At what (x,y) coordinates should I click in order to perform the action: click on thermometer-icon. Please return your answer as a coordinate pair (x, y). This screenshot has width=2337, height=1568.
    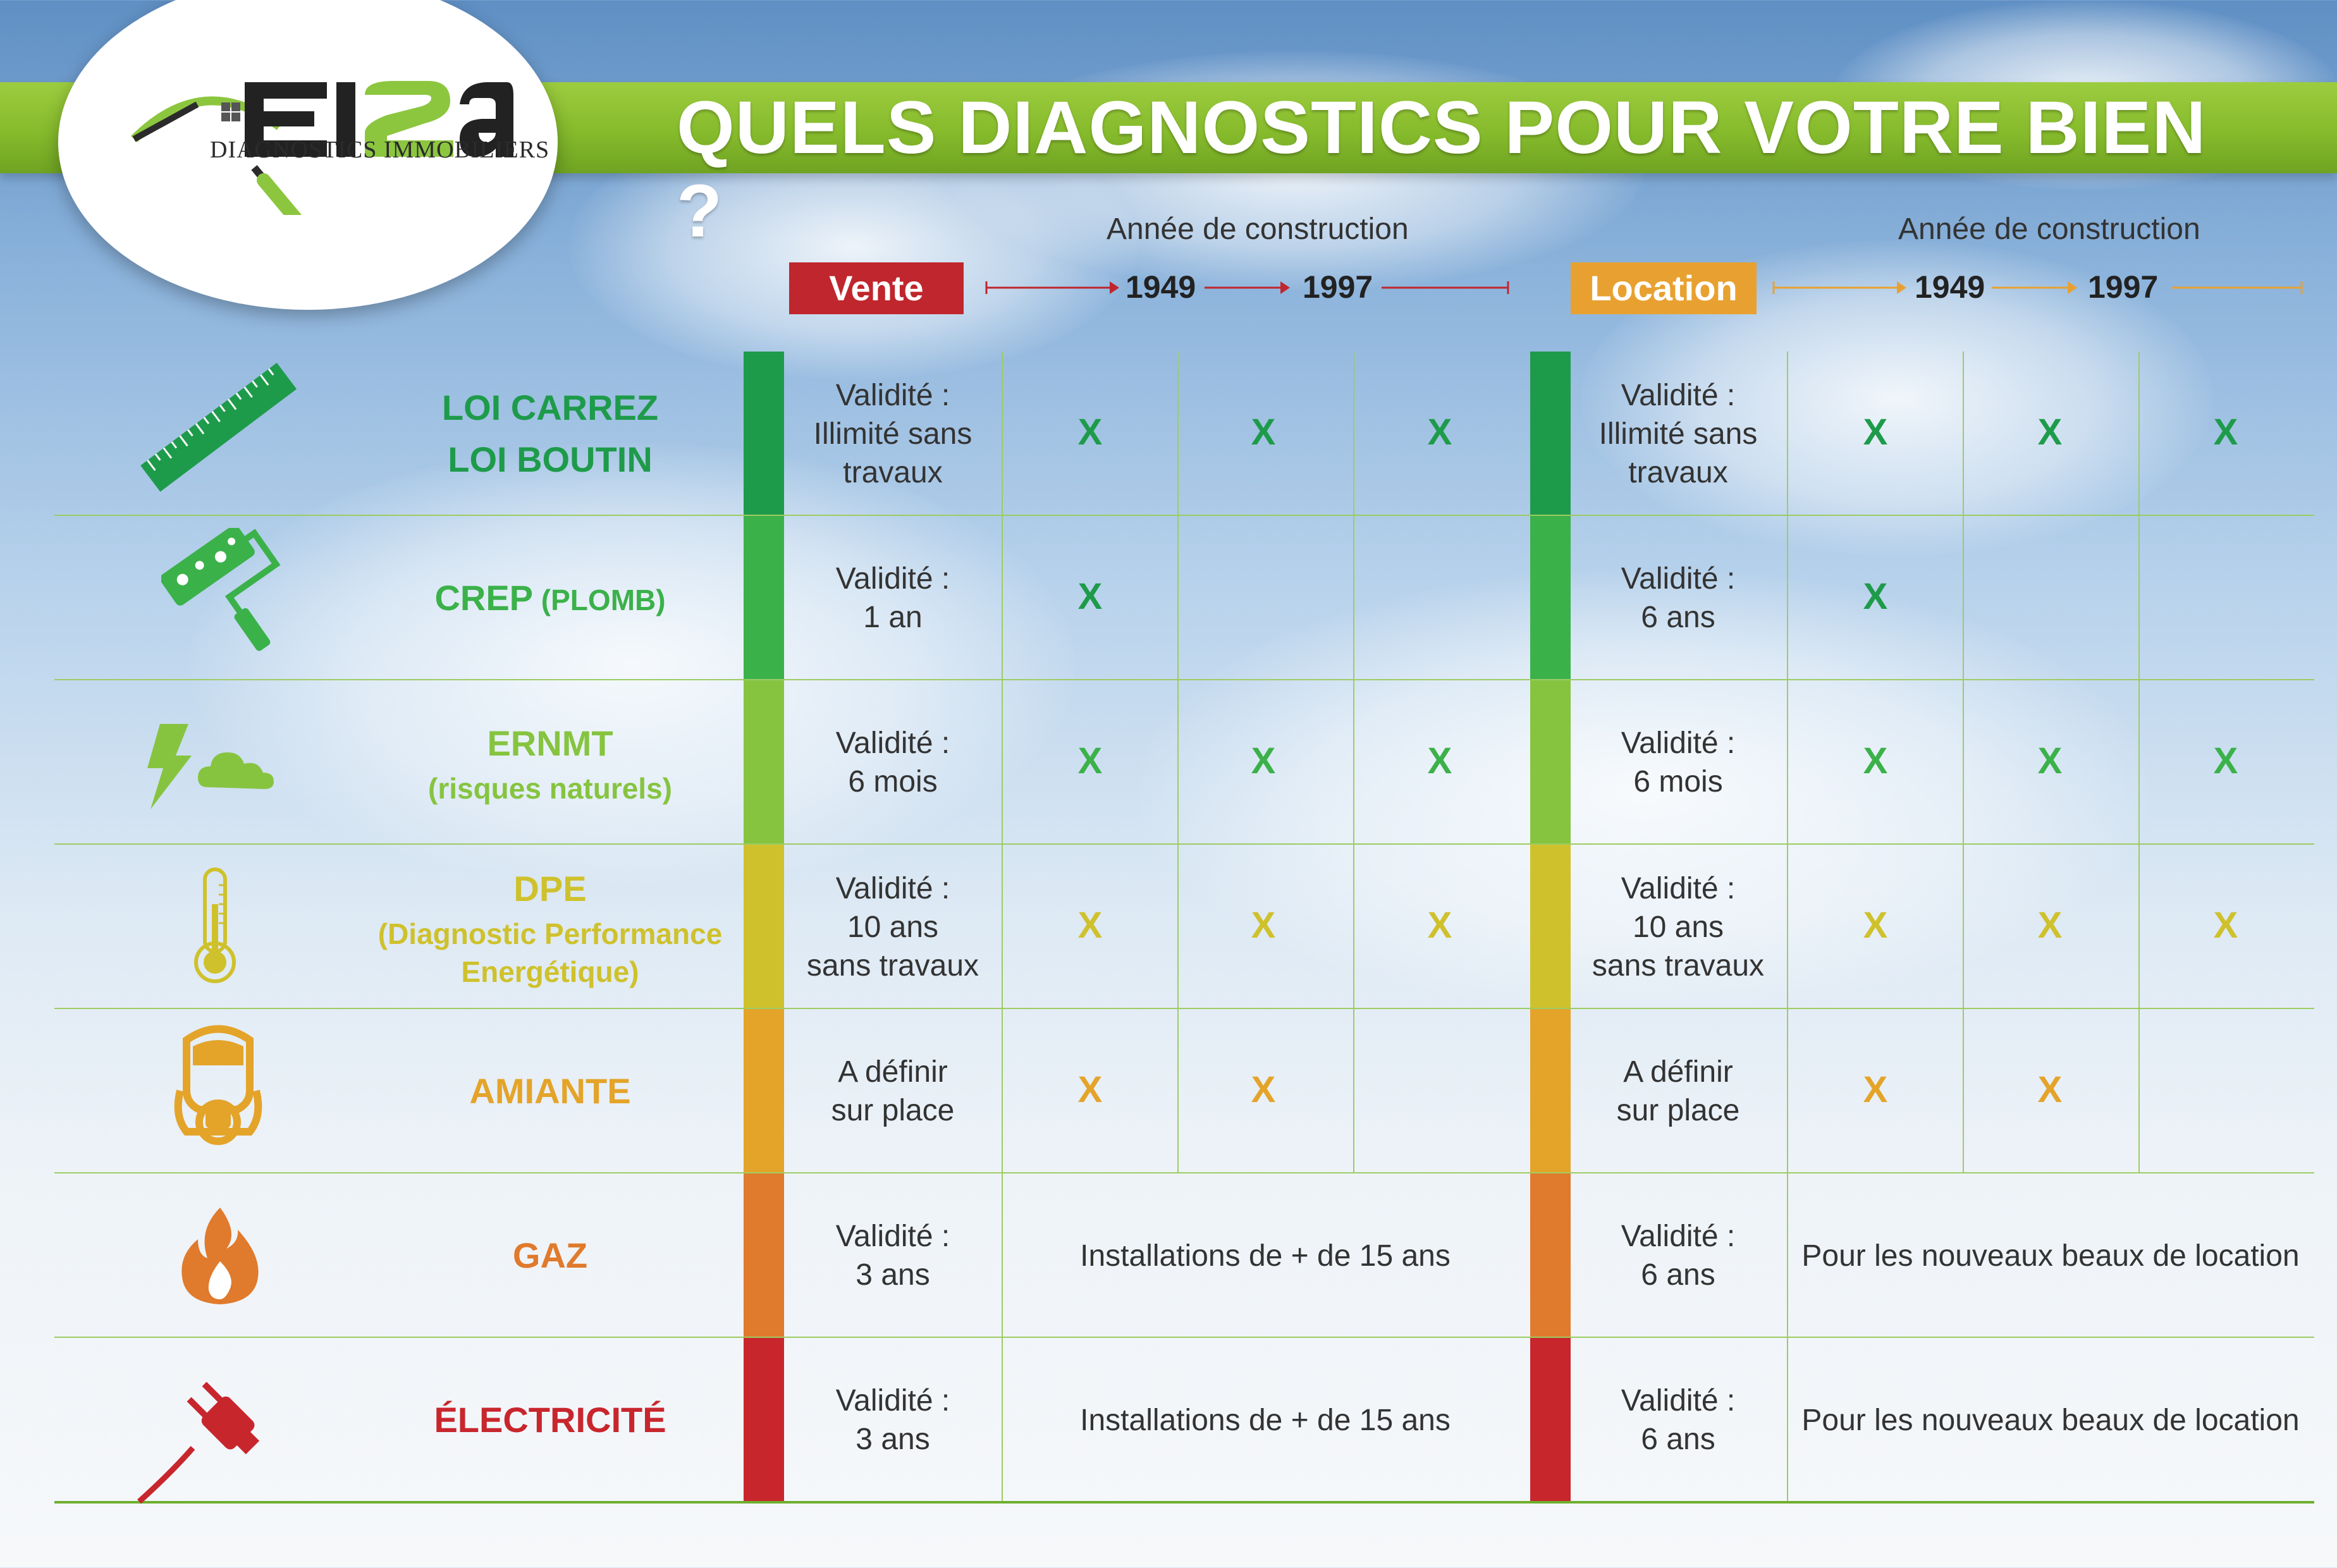
    Looking at the image, I should click on (215, 925).